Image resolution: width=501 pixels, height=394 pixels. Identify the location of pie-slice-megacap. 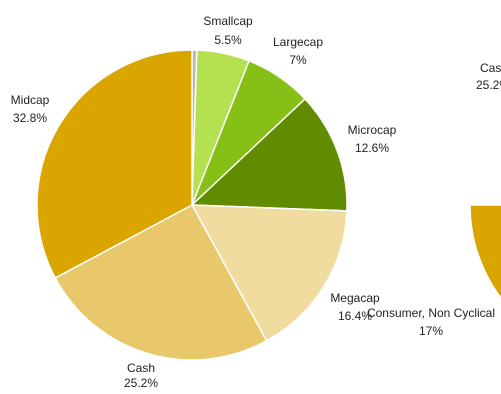
(269, 273).